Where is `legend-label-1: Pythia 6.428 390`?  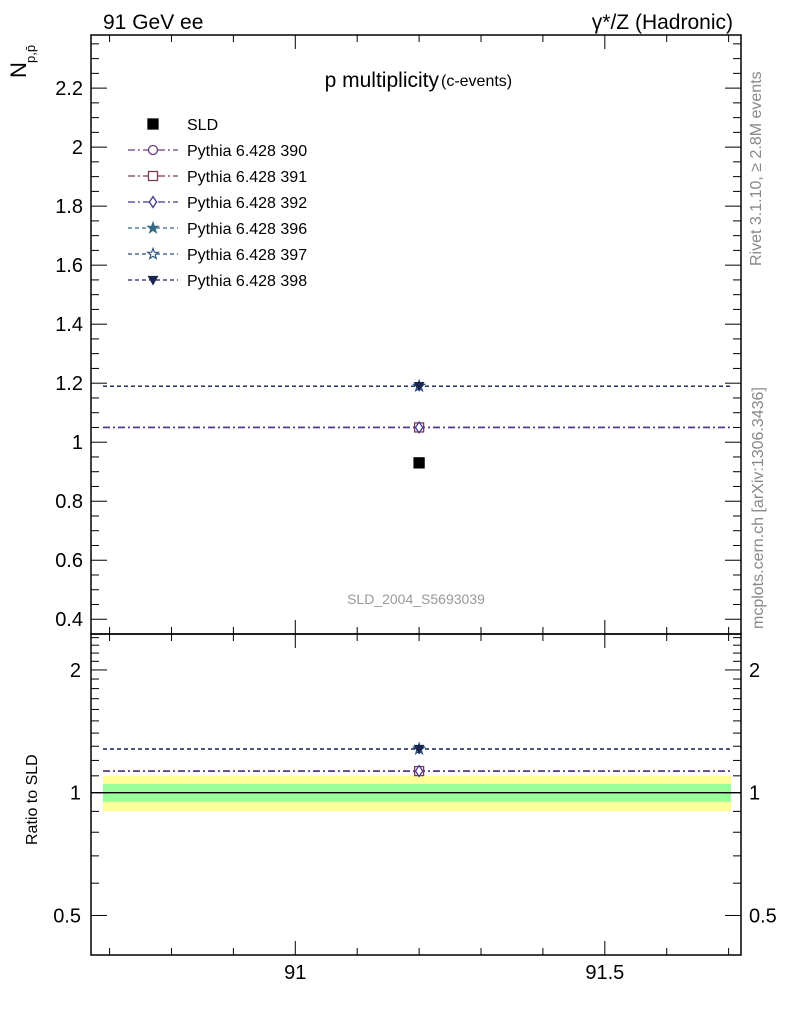 legend-label-1: Pythia 6.428 390 is located at coordinates (247, 151).